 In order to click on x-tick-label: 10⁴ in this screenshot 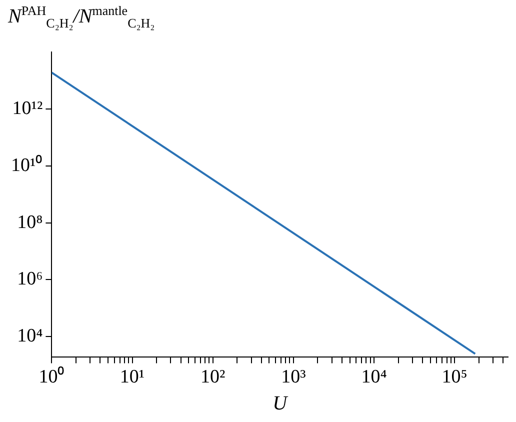, I will do `click(374, 377)`.